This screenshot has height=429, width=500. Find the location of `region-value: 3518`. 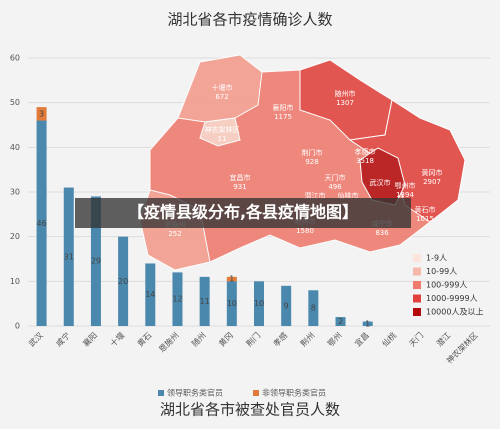

region-value: 3518 is located at coordinates (365, 161).